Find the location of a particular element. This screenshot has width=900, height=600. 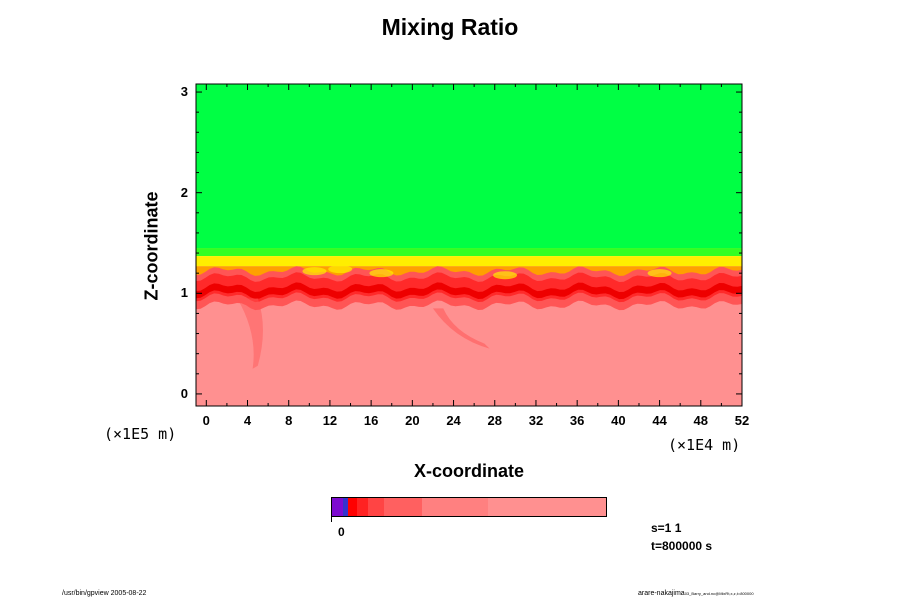

colorbar is located at coordinates (469, 507).